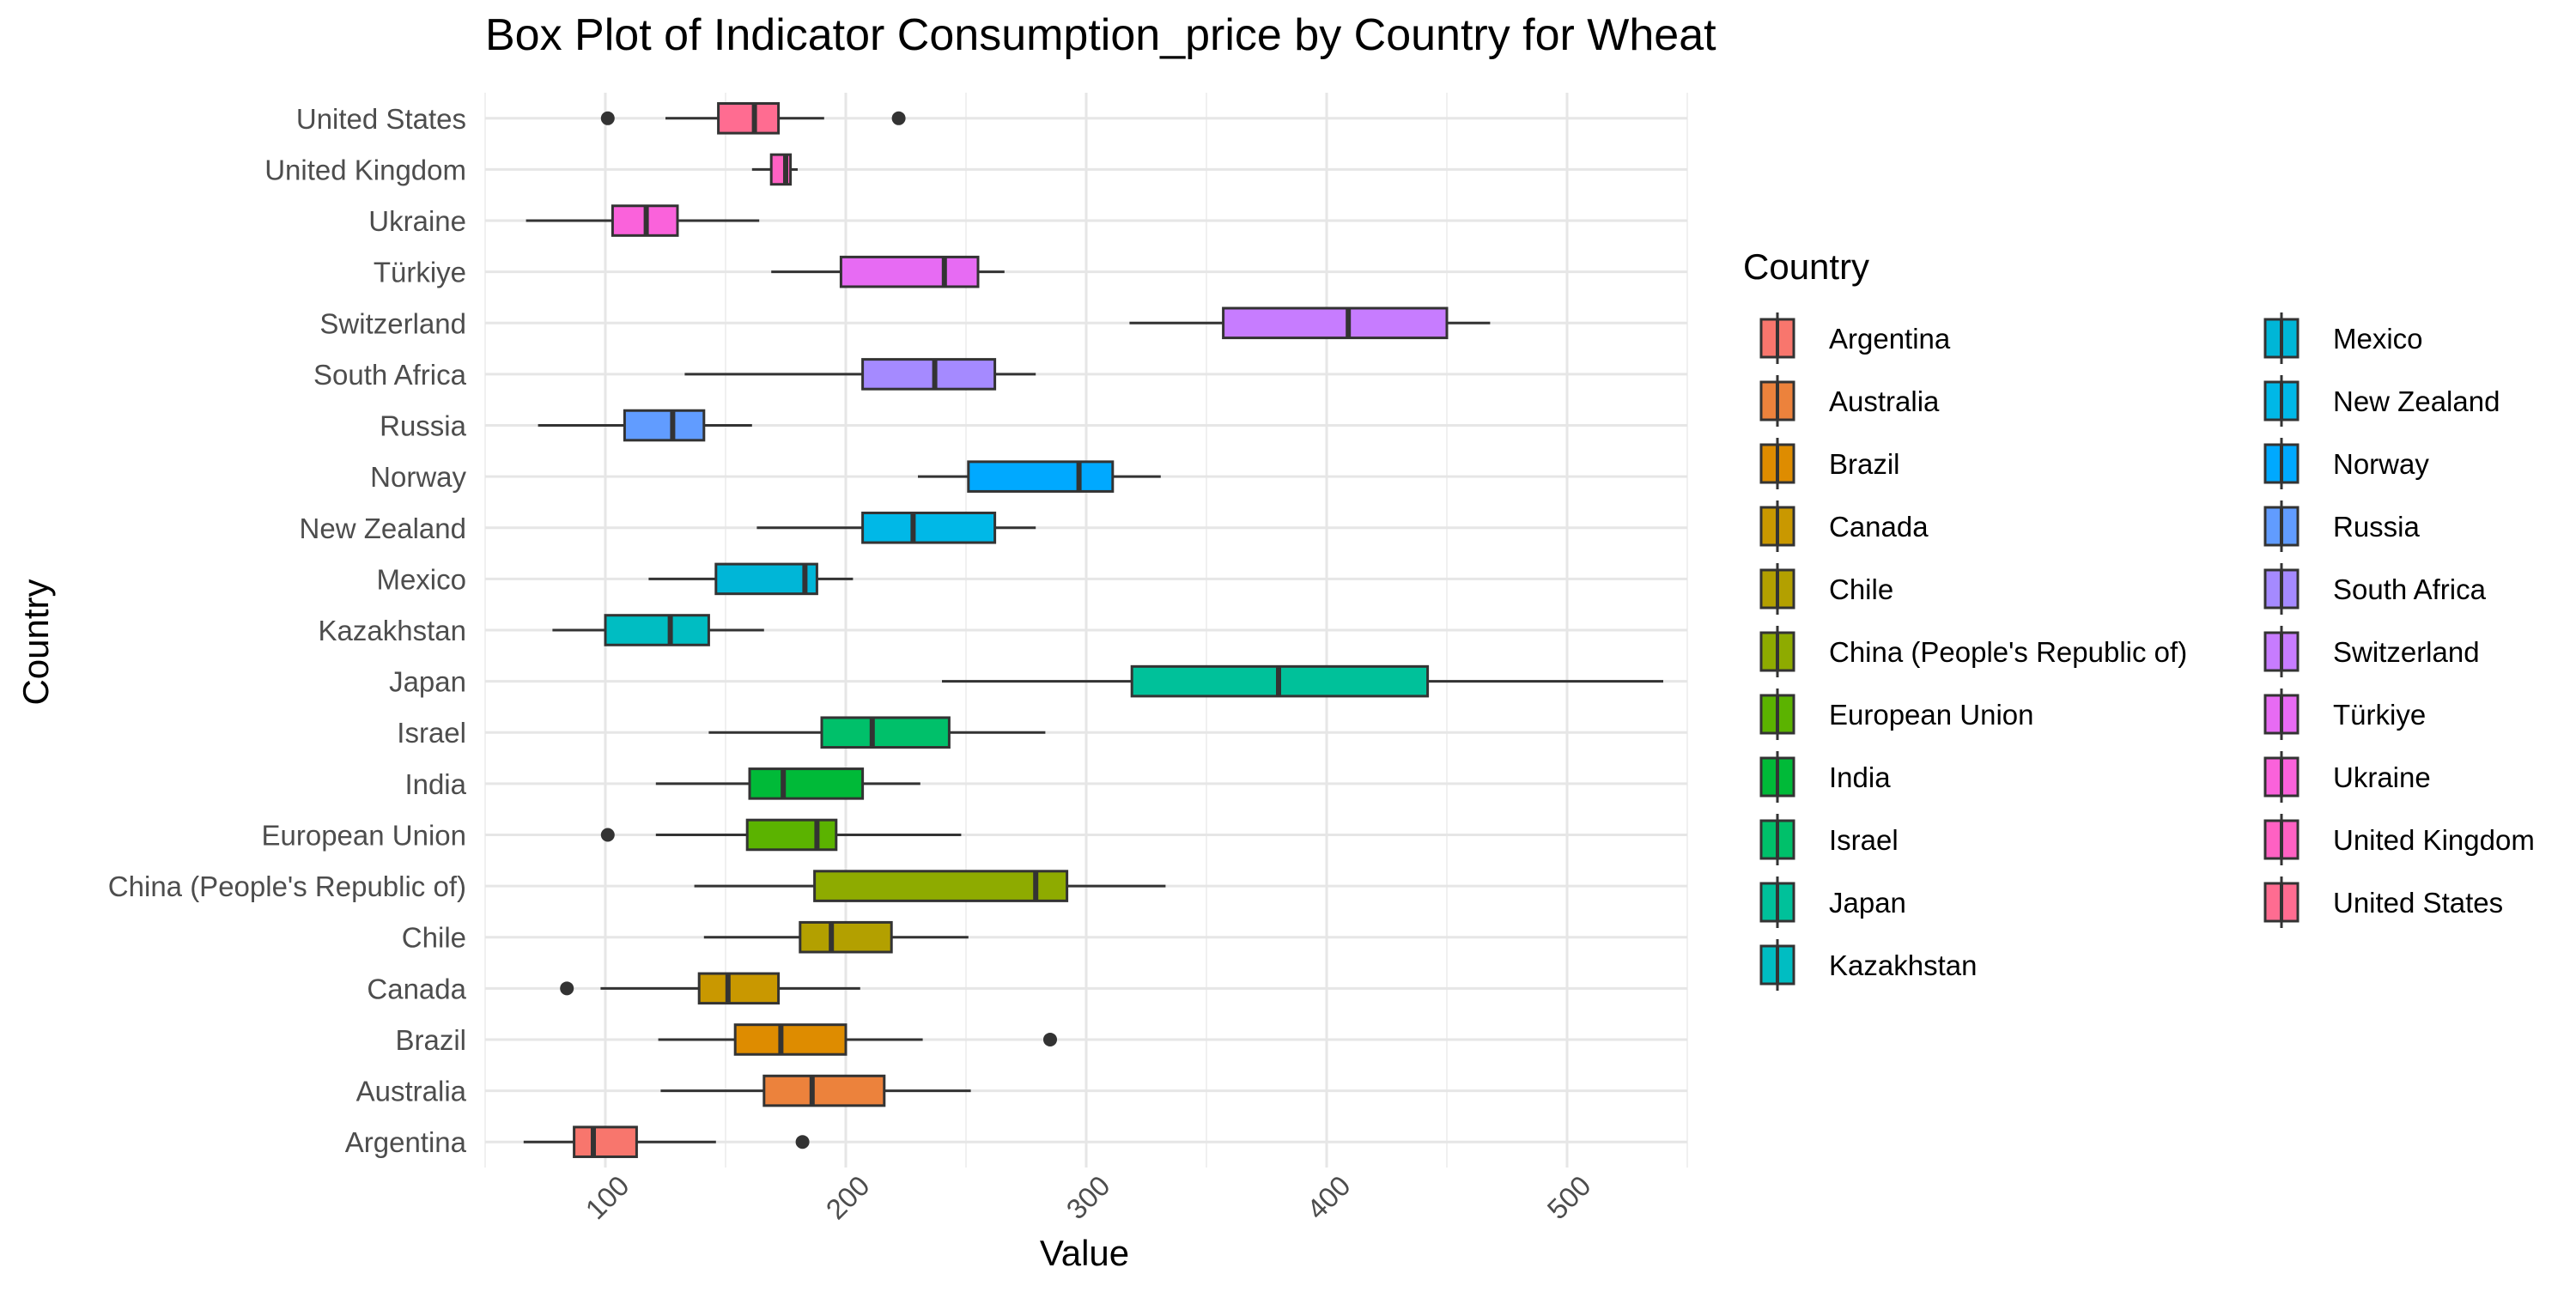 This screenshot has width=2576, height=1292. What do you see at coordinates (1569, 1197) in the screenshot?
I see `x-tick-label: 500` at bounding box center [1569, 1197].